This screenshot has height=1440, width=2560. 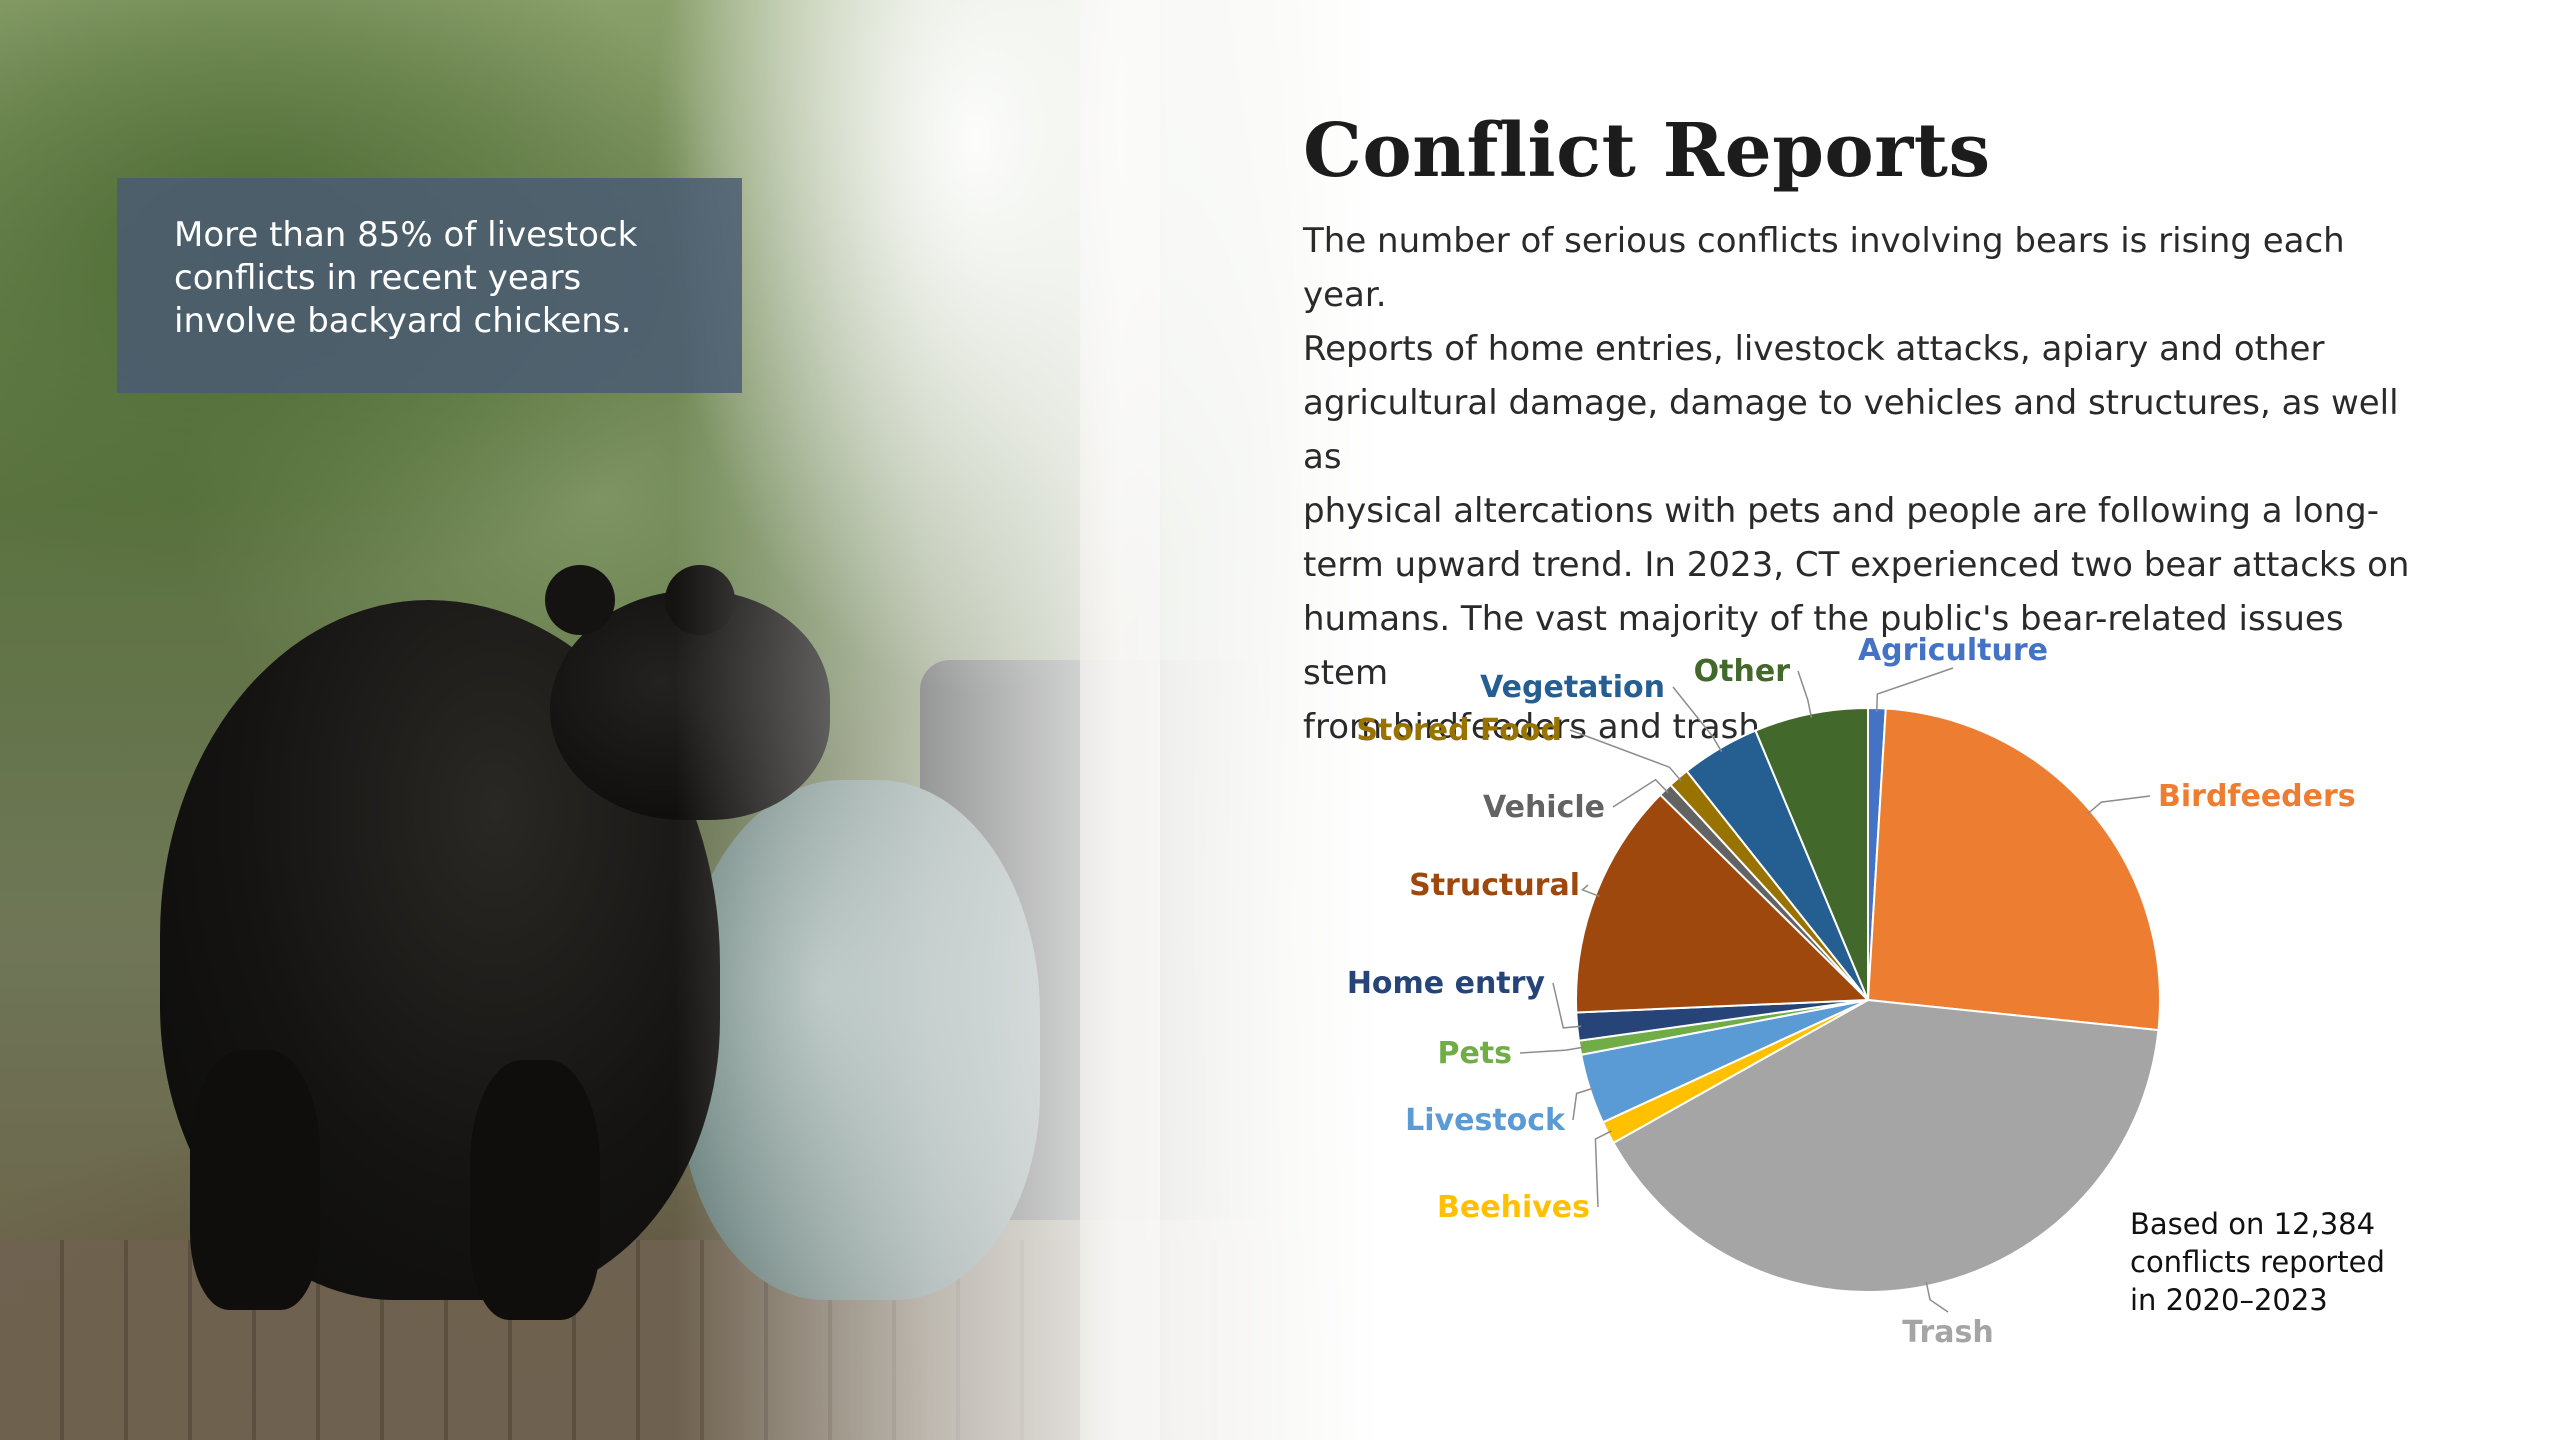 What do you see at coordinates (1647, 151) in the screenshot?
I see `page-title: Conflict Reports` at bounding box center [1647, 151].